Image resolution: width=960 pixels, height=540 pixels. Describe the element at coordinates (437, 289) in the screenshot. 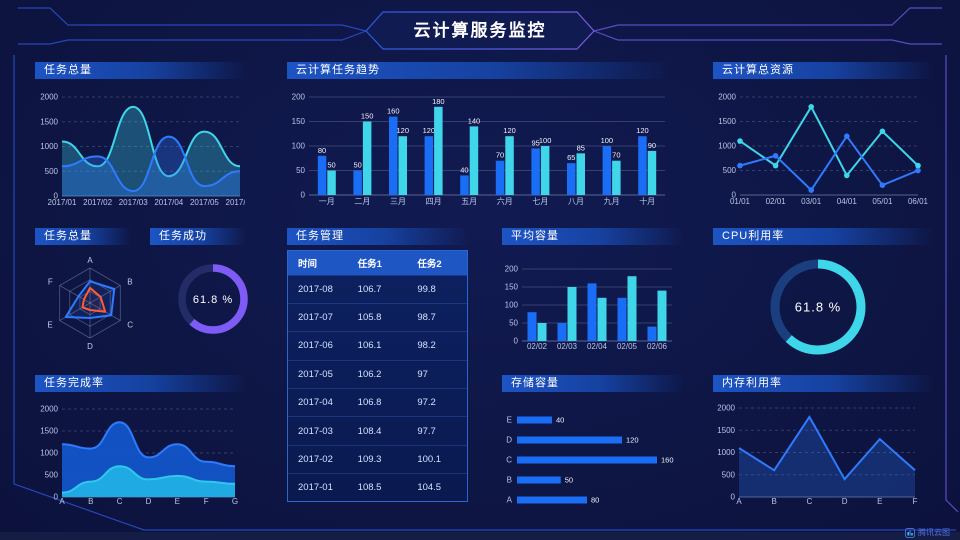

I see `table-cell: 99.8` at that location.